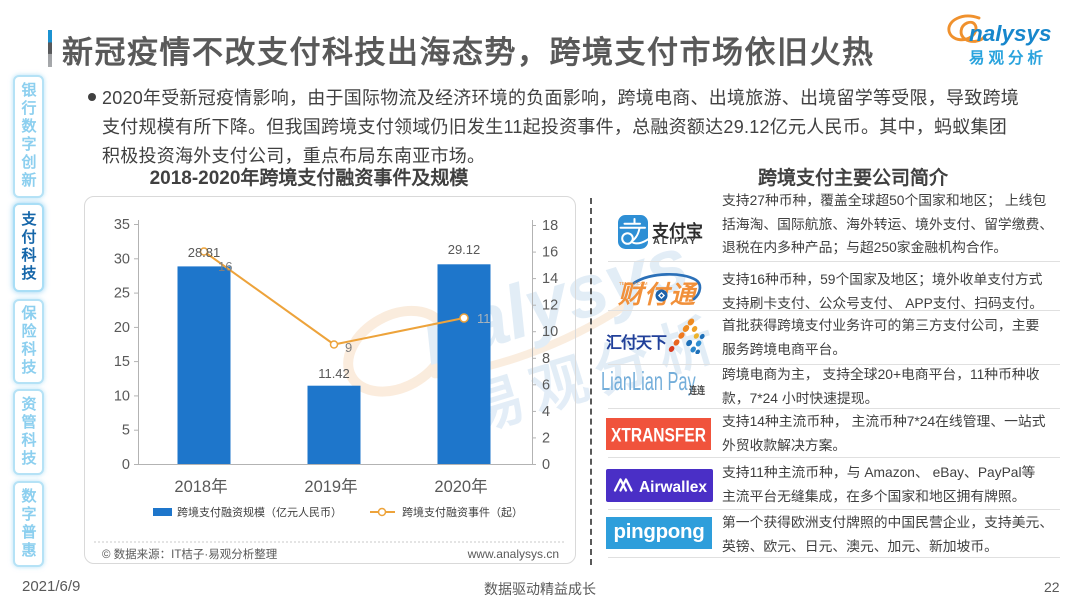 The height and width of the screenshot is (608, 1080). I want to click on svg-text: nalysys, so click(1010, 33).